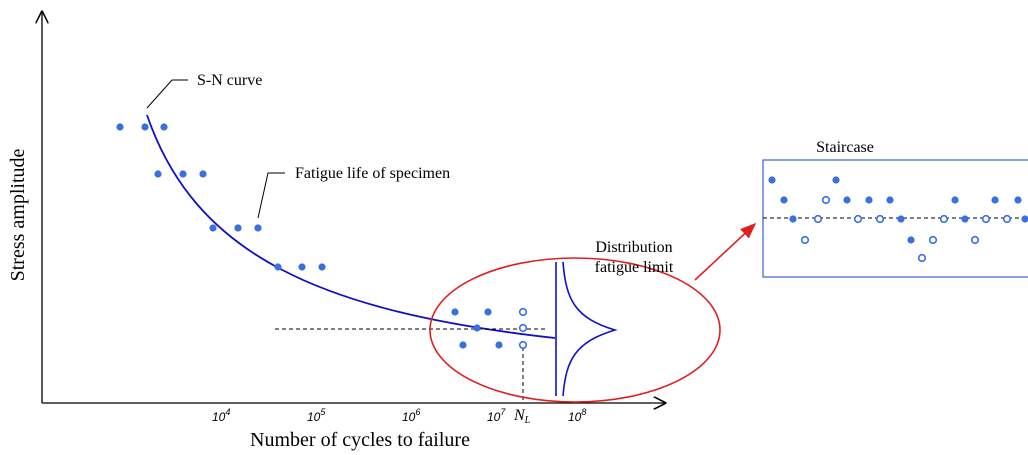 The image size is (1028, 455). What do you see at coordinates (417, 412) in the screenshot?
I see `tick-exponent: 6` at bounding box center [417, 412].